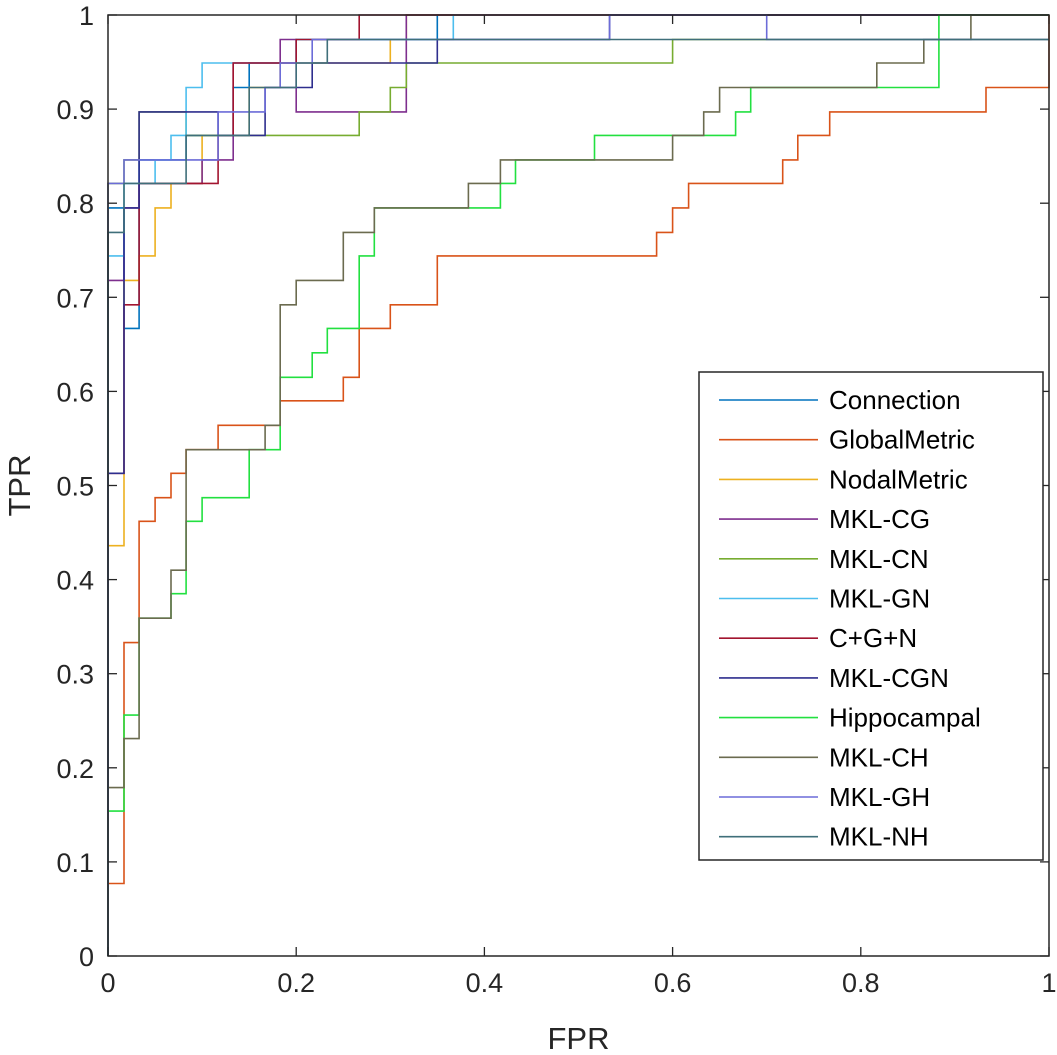 Image resolution: width=1057 pixels, height=1055 pixels. What do you see at coordinates (75, 487) in the screenshot?
I see `y-tick-label: 0.5` at bounding box center [75, 487].